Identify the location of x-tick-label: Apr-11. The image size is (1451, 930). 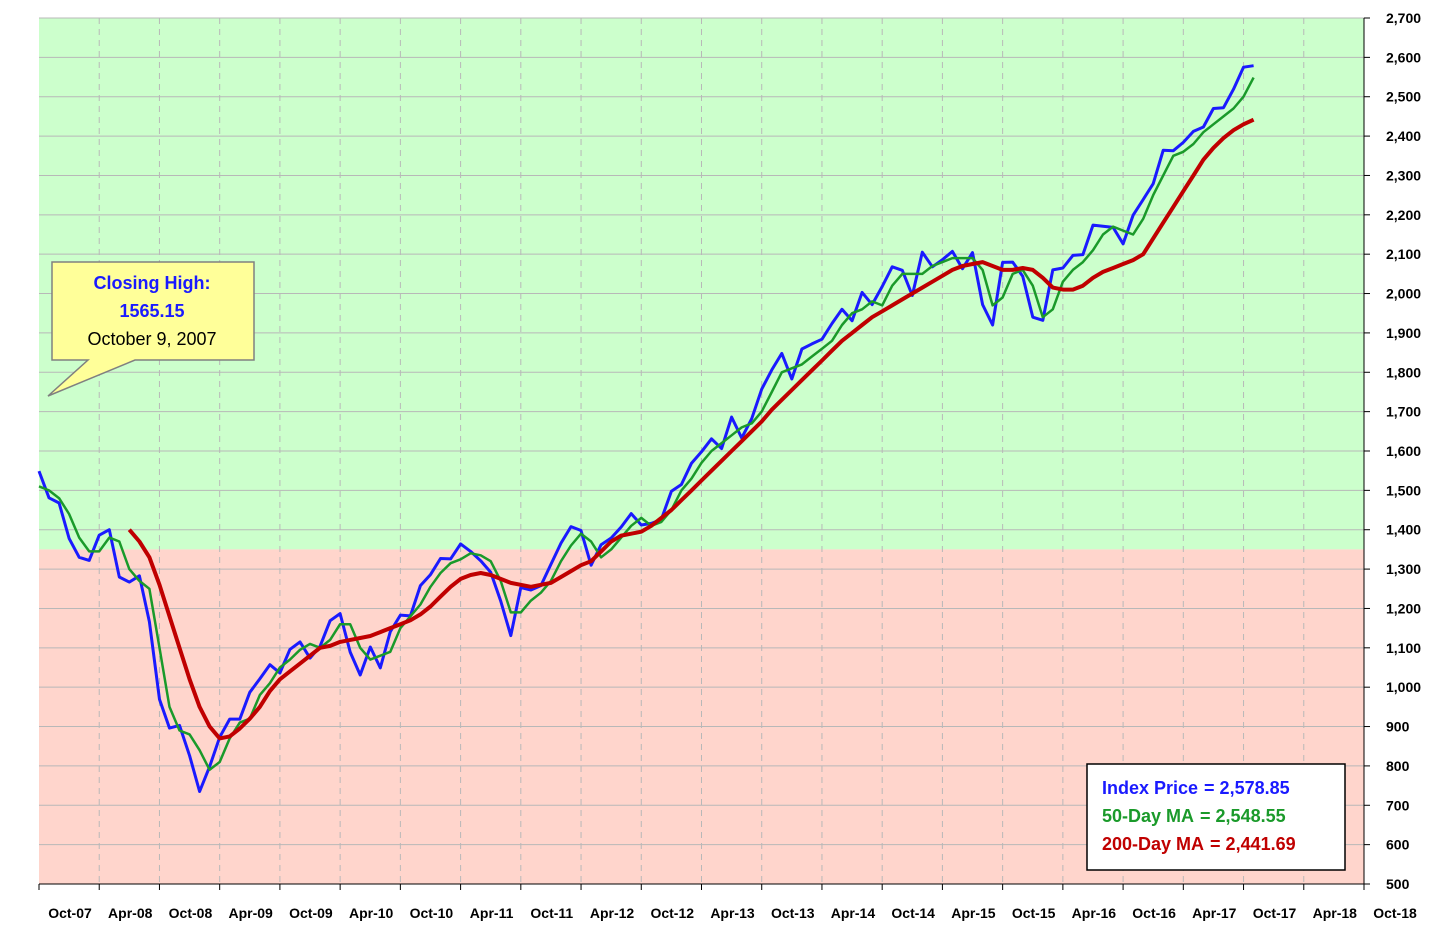
(492, 913).